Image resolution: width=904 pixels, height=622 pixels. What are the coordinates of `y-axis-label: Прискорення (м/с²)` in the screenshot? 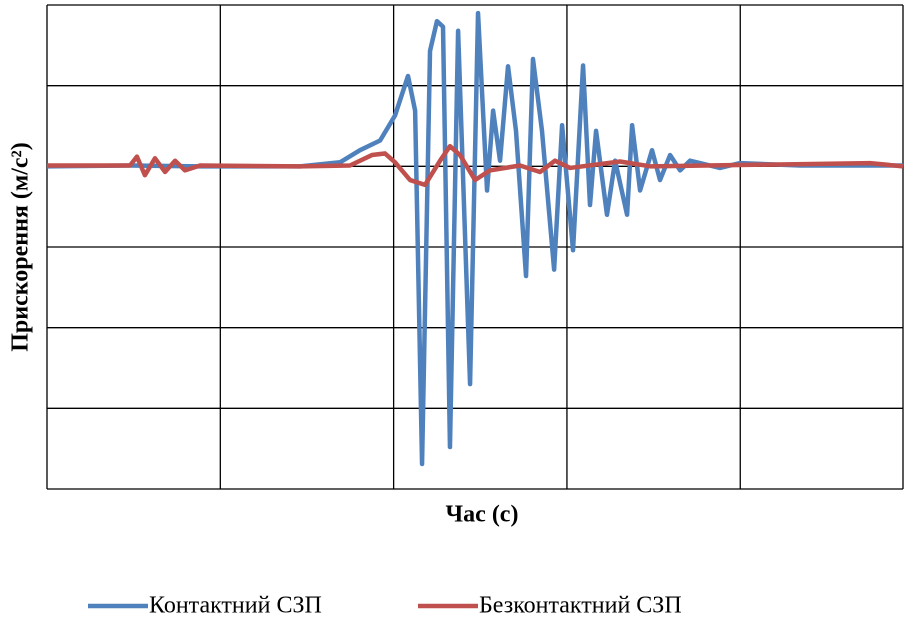 It's located at (21, 247).